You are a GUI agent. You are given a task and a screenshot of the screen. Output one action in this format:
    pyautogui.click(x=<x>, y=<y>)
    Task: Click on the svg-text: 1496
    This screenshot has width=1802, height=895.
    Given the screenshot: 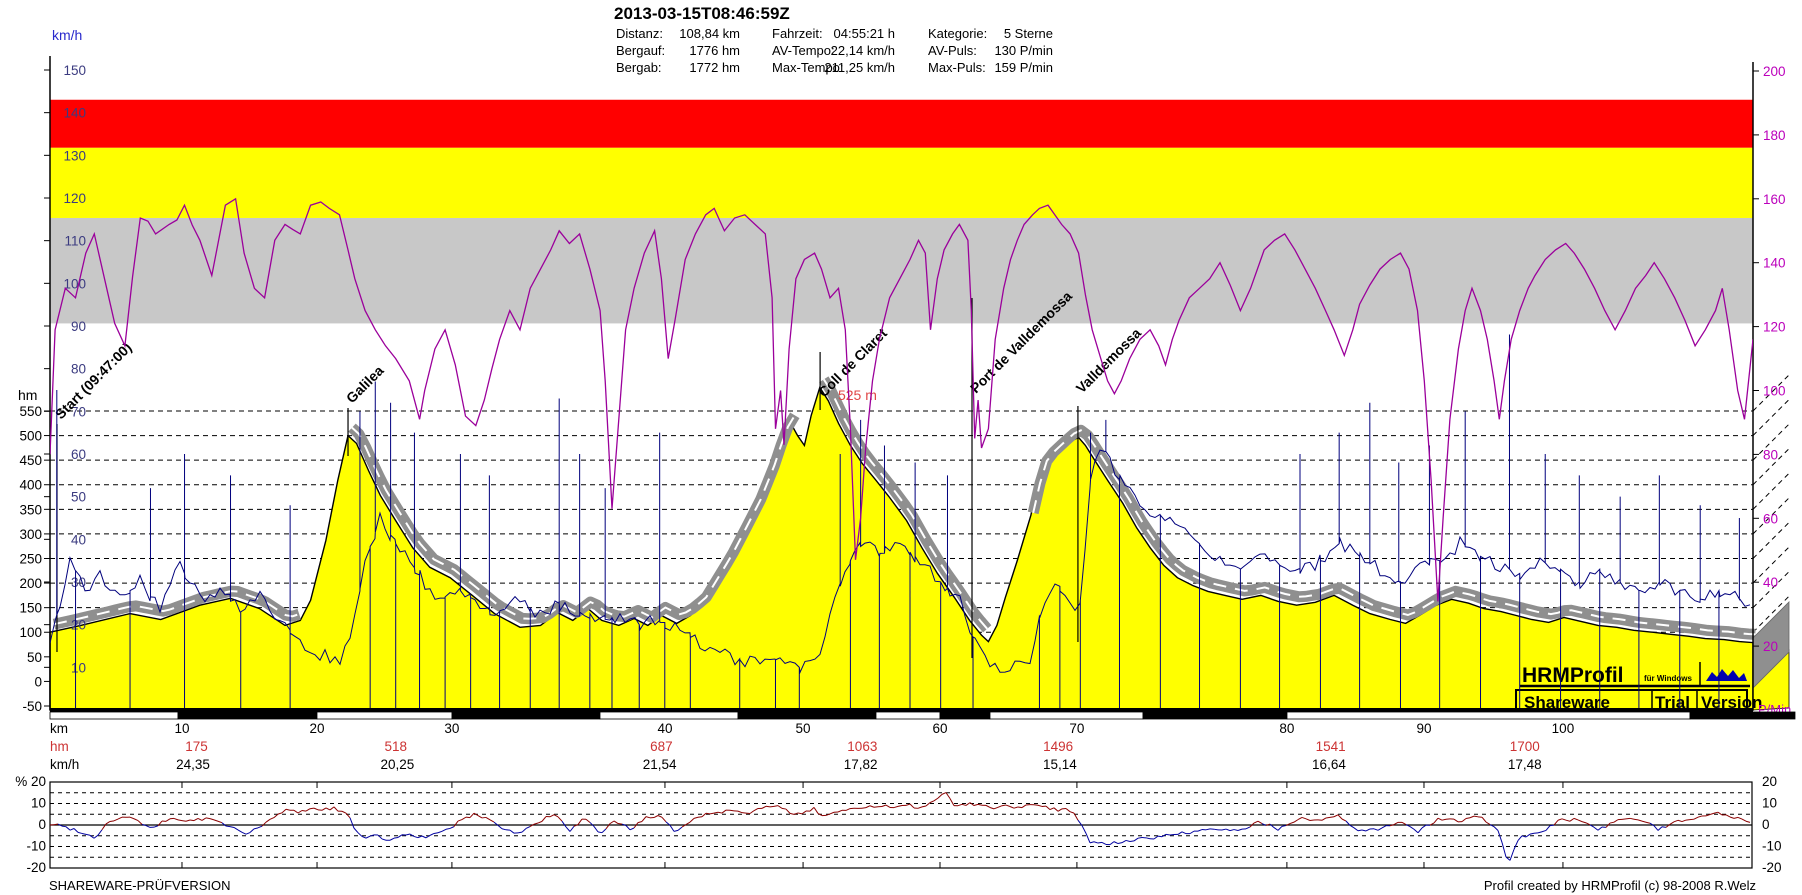 What is the action you would take?
    pyautogui.click(x=1058, y=746)
    